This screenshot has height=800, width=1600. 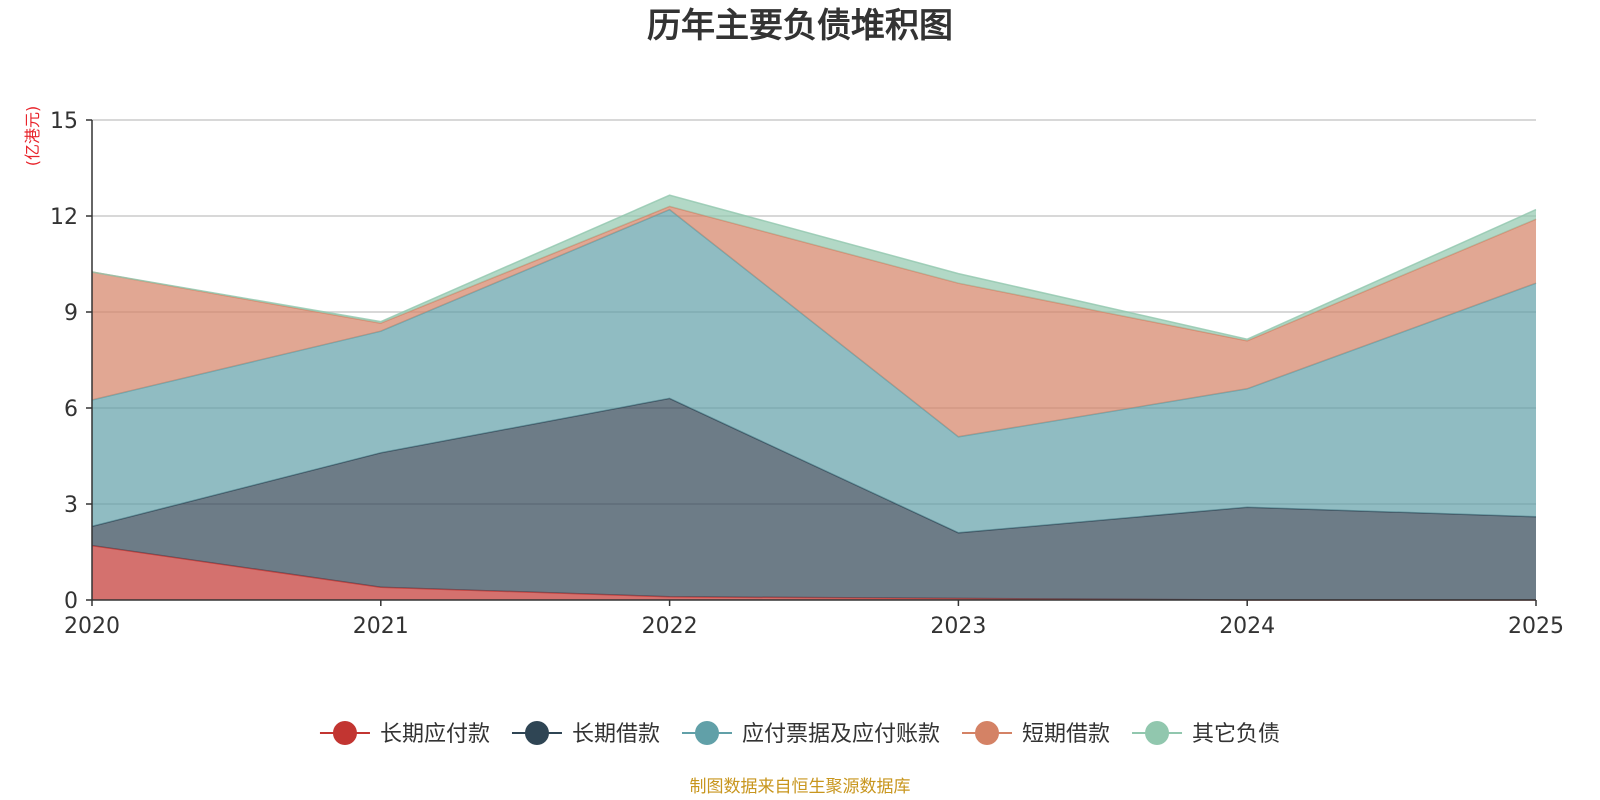 What do you see at coordinates (958, 626) in the screenshot?
I see `x-tick-label-2023: 2023` at bounding box center [958, 626].